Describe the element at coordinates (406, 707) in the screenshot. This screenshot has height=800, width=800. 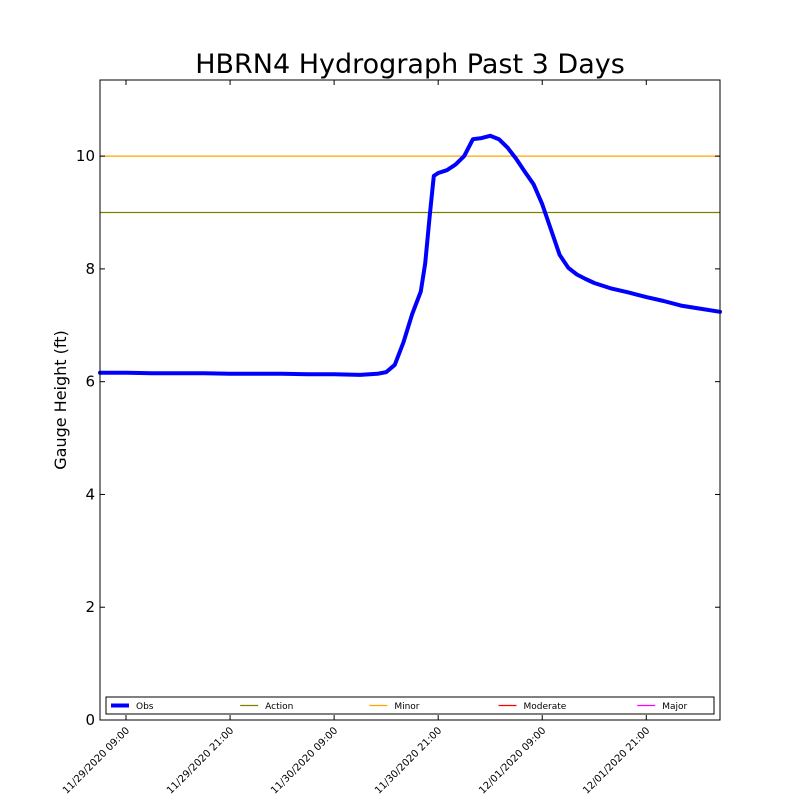
I see `legend-label-minor: Minor` at that location.